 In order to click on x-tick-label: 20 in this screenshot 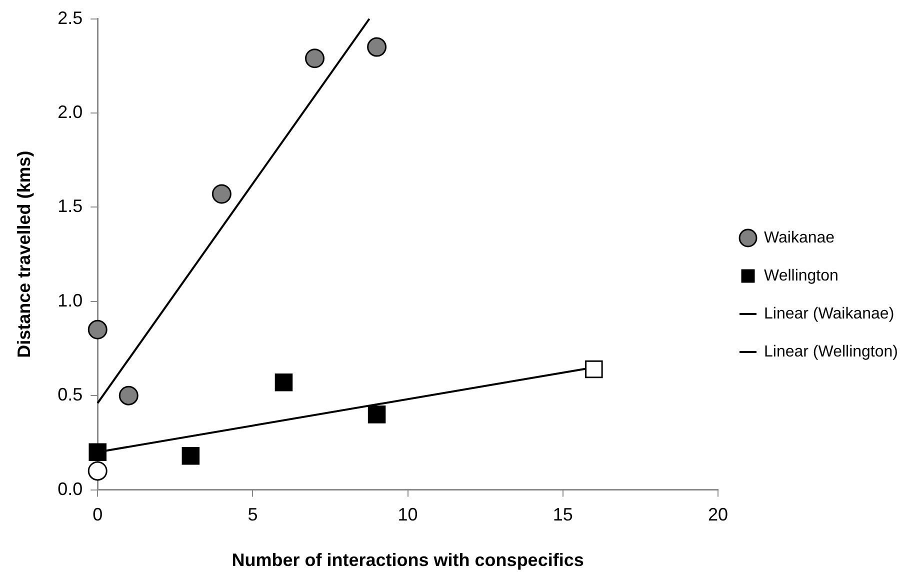, I will do `click(718, 514)`.